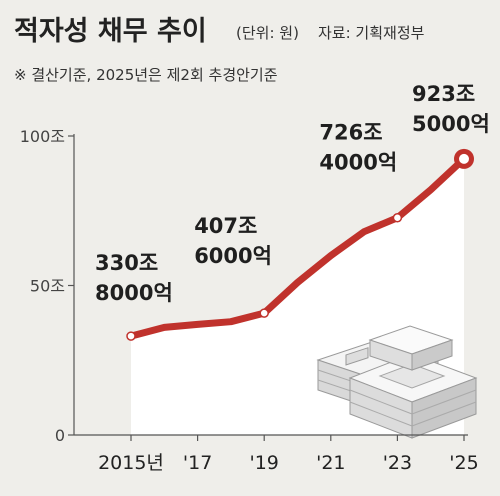 Image resolution: width=500 pixels, height=496 pixels. Describe the element at coordinates (263, 463) in the screenshot. I see `x-tick-label: '19` at that location.